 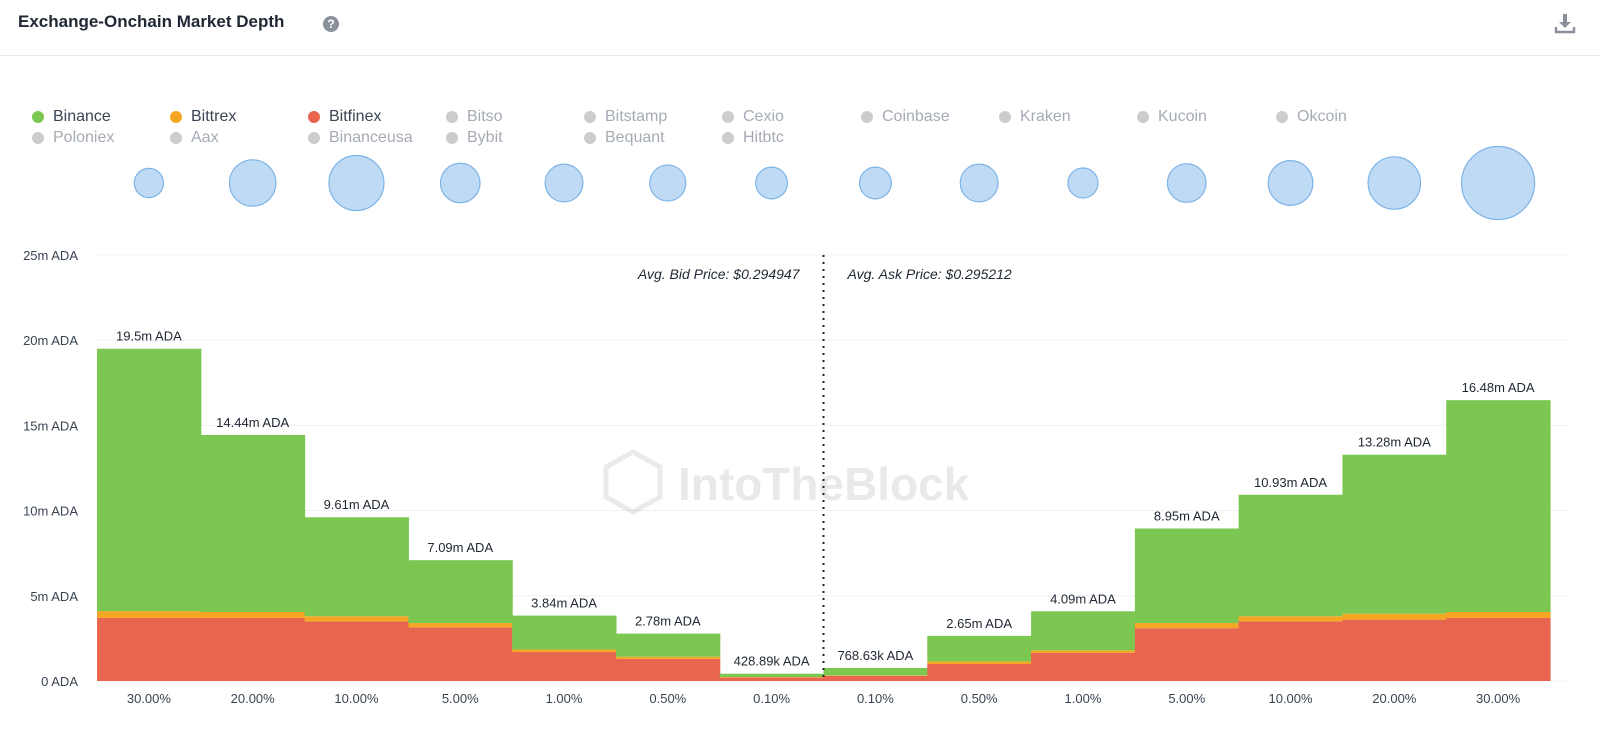 What do you see at coordinates (344, 117) in the screenshot?
I see `legend-item-bitfinex: Bitfinex` at bounding box center [344, 117].